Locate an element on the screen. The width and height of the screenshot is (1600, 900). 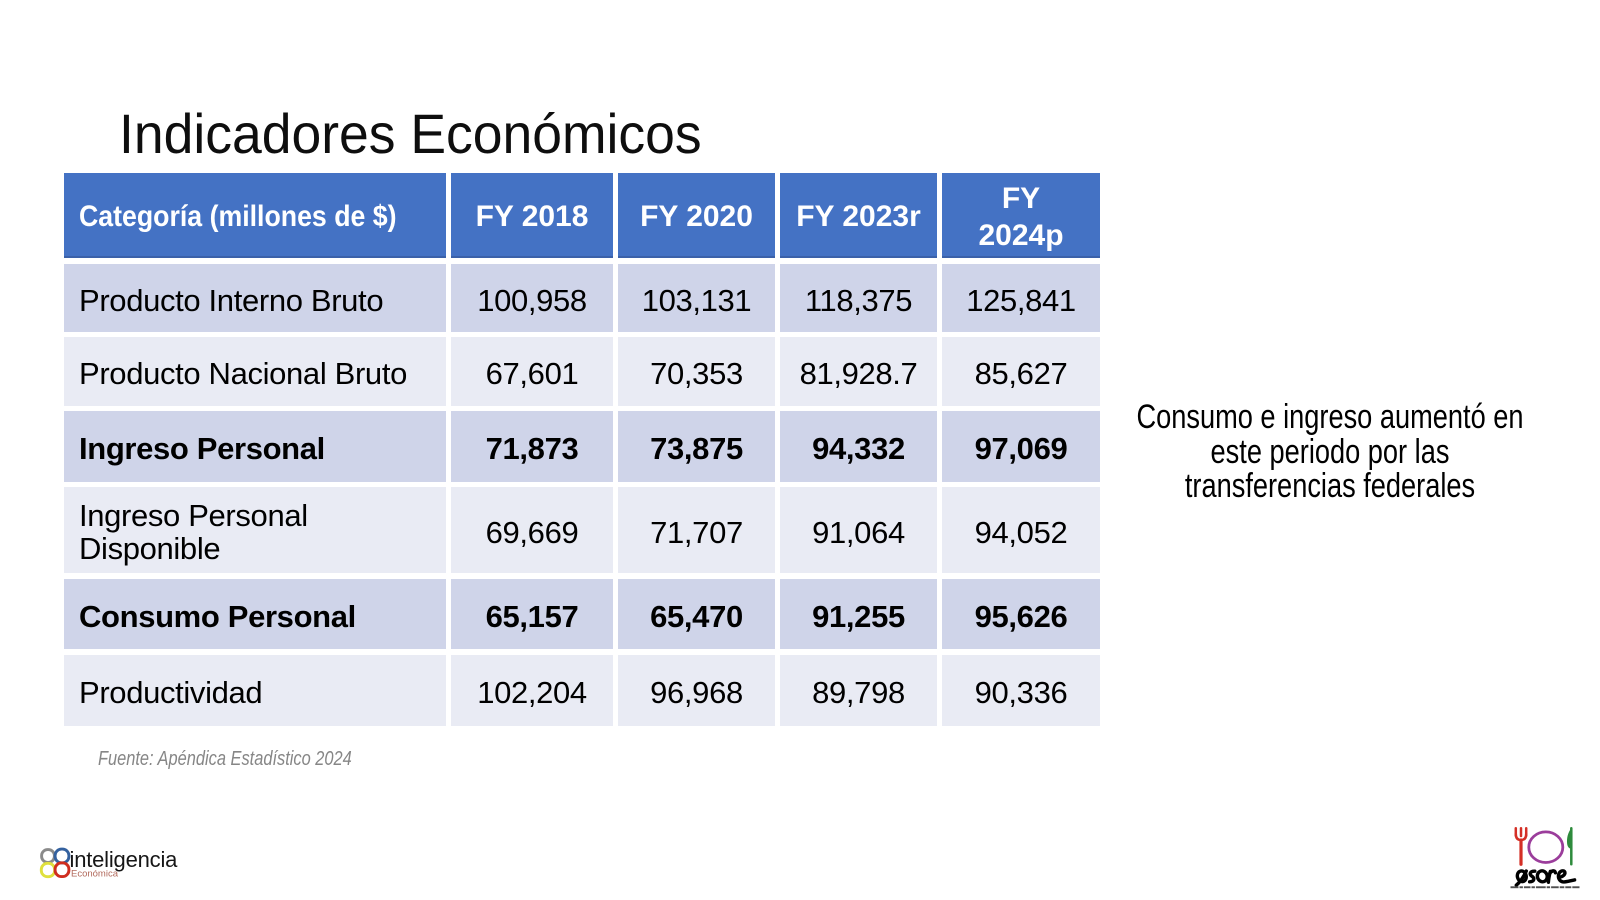
svg-text: inteligencia is located at coordinates (124, 859).